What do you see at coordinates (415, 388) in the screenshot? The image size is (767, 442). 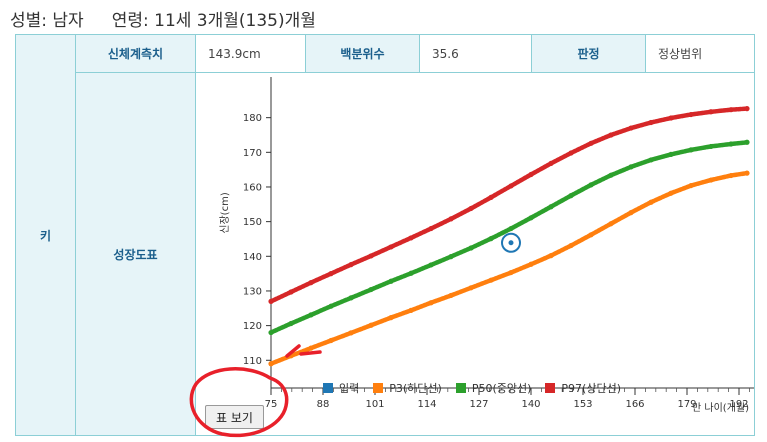 I see `legend-label-p3: P3(하단선)` at bounding box center [415, 388].